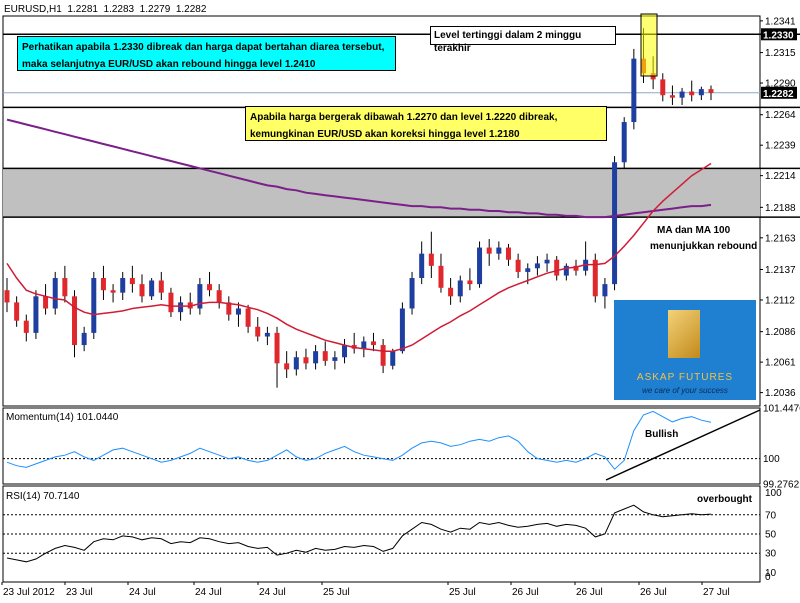 This screenshot has height=603, width=800. What do you see at coordinates (779, 92) in the screenshot?
I see `current-price-tag` at bounding box center [779, 92].